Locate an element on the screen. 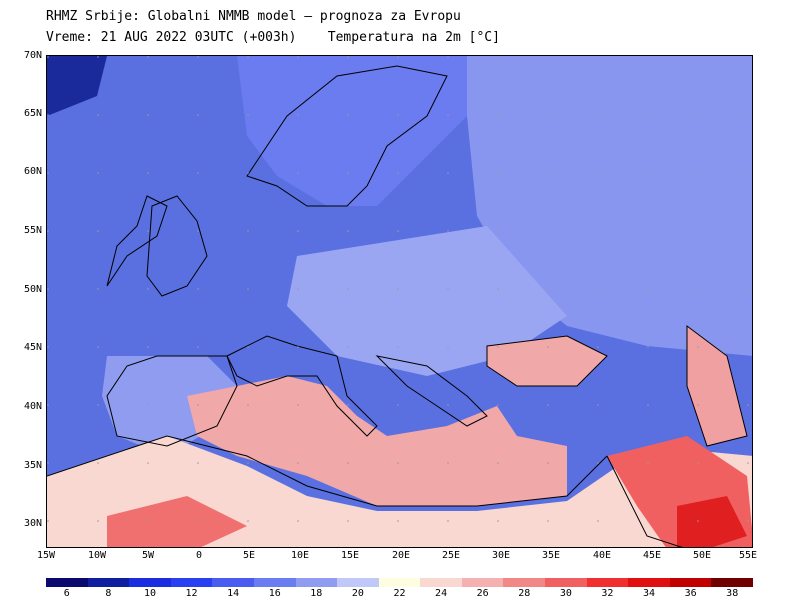  lon-label: 30E is located at coordinates (501, 555).